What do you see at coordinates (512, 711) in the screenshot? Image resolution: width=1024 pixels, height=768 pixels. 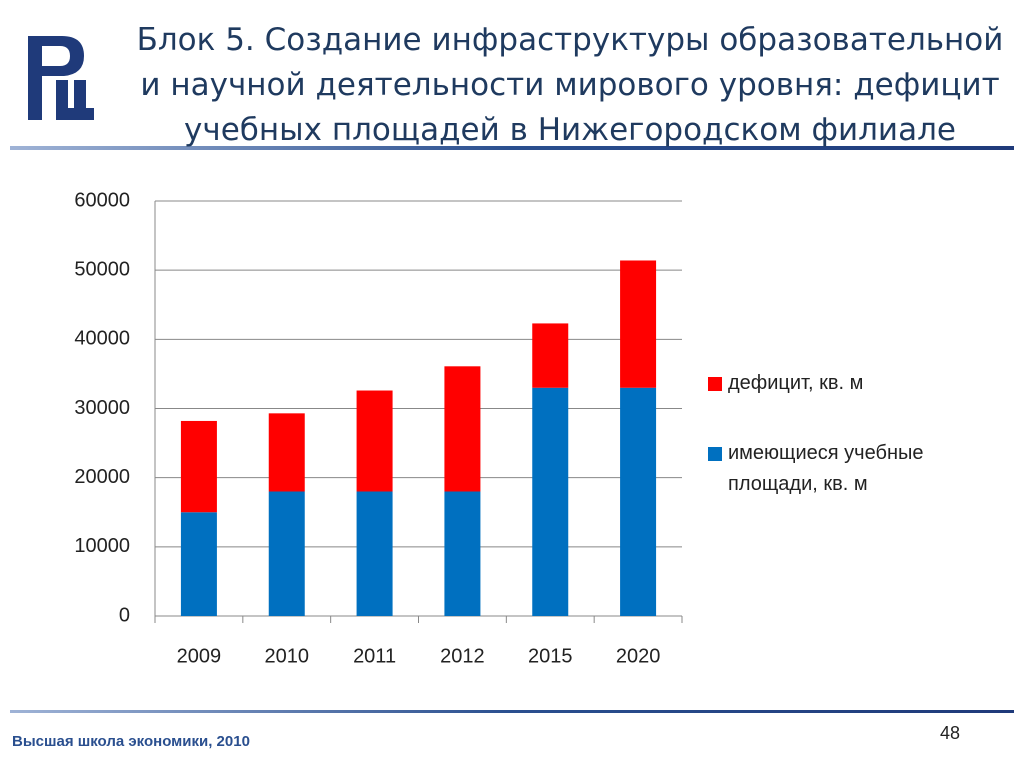 I see `footer-rule` at bounding box center [512, 711].